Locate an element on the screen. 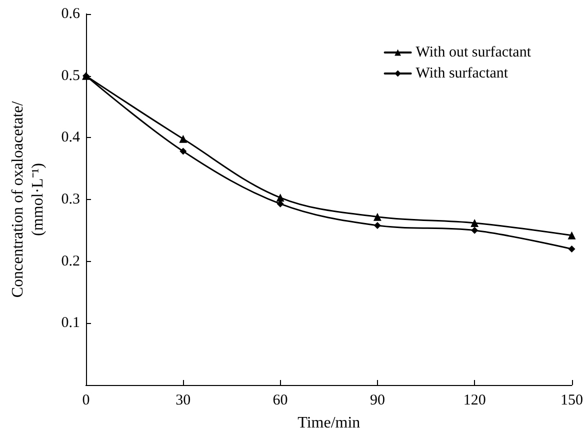 The height and width of the screenshot is (437, 586). y-axis-title: Concentration of oxaloacetate/ (mmol·L⁻¹) is located at coordinates (28, 199).